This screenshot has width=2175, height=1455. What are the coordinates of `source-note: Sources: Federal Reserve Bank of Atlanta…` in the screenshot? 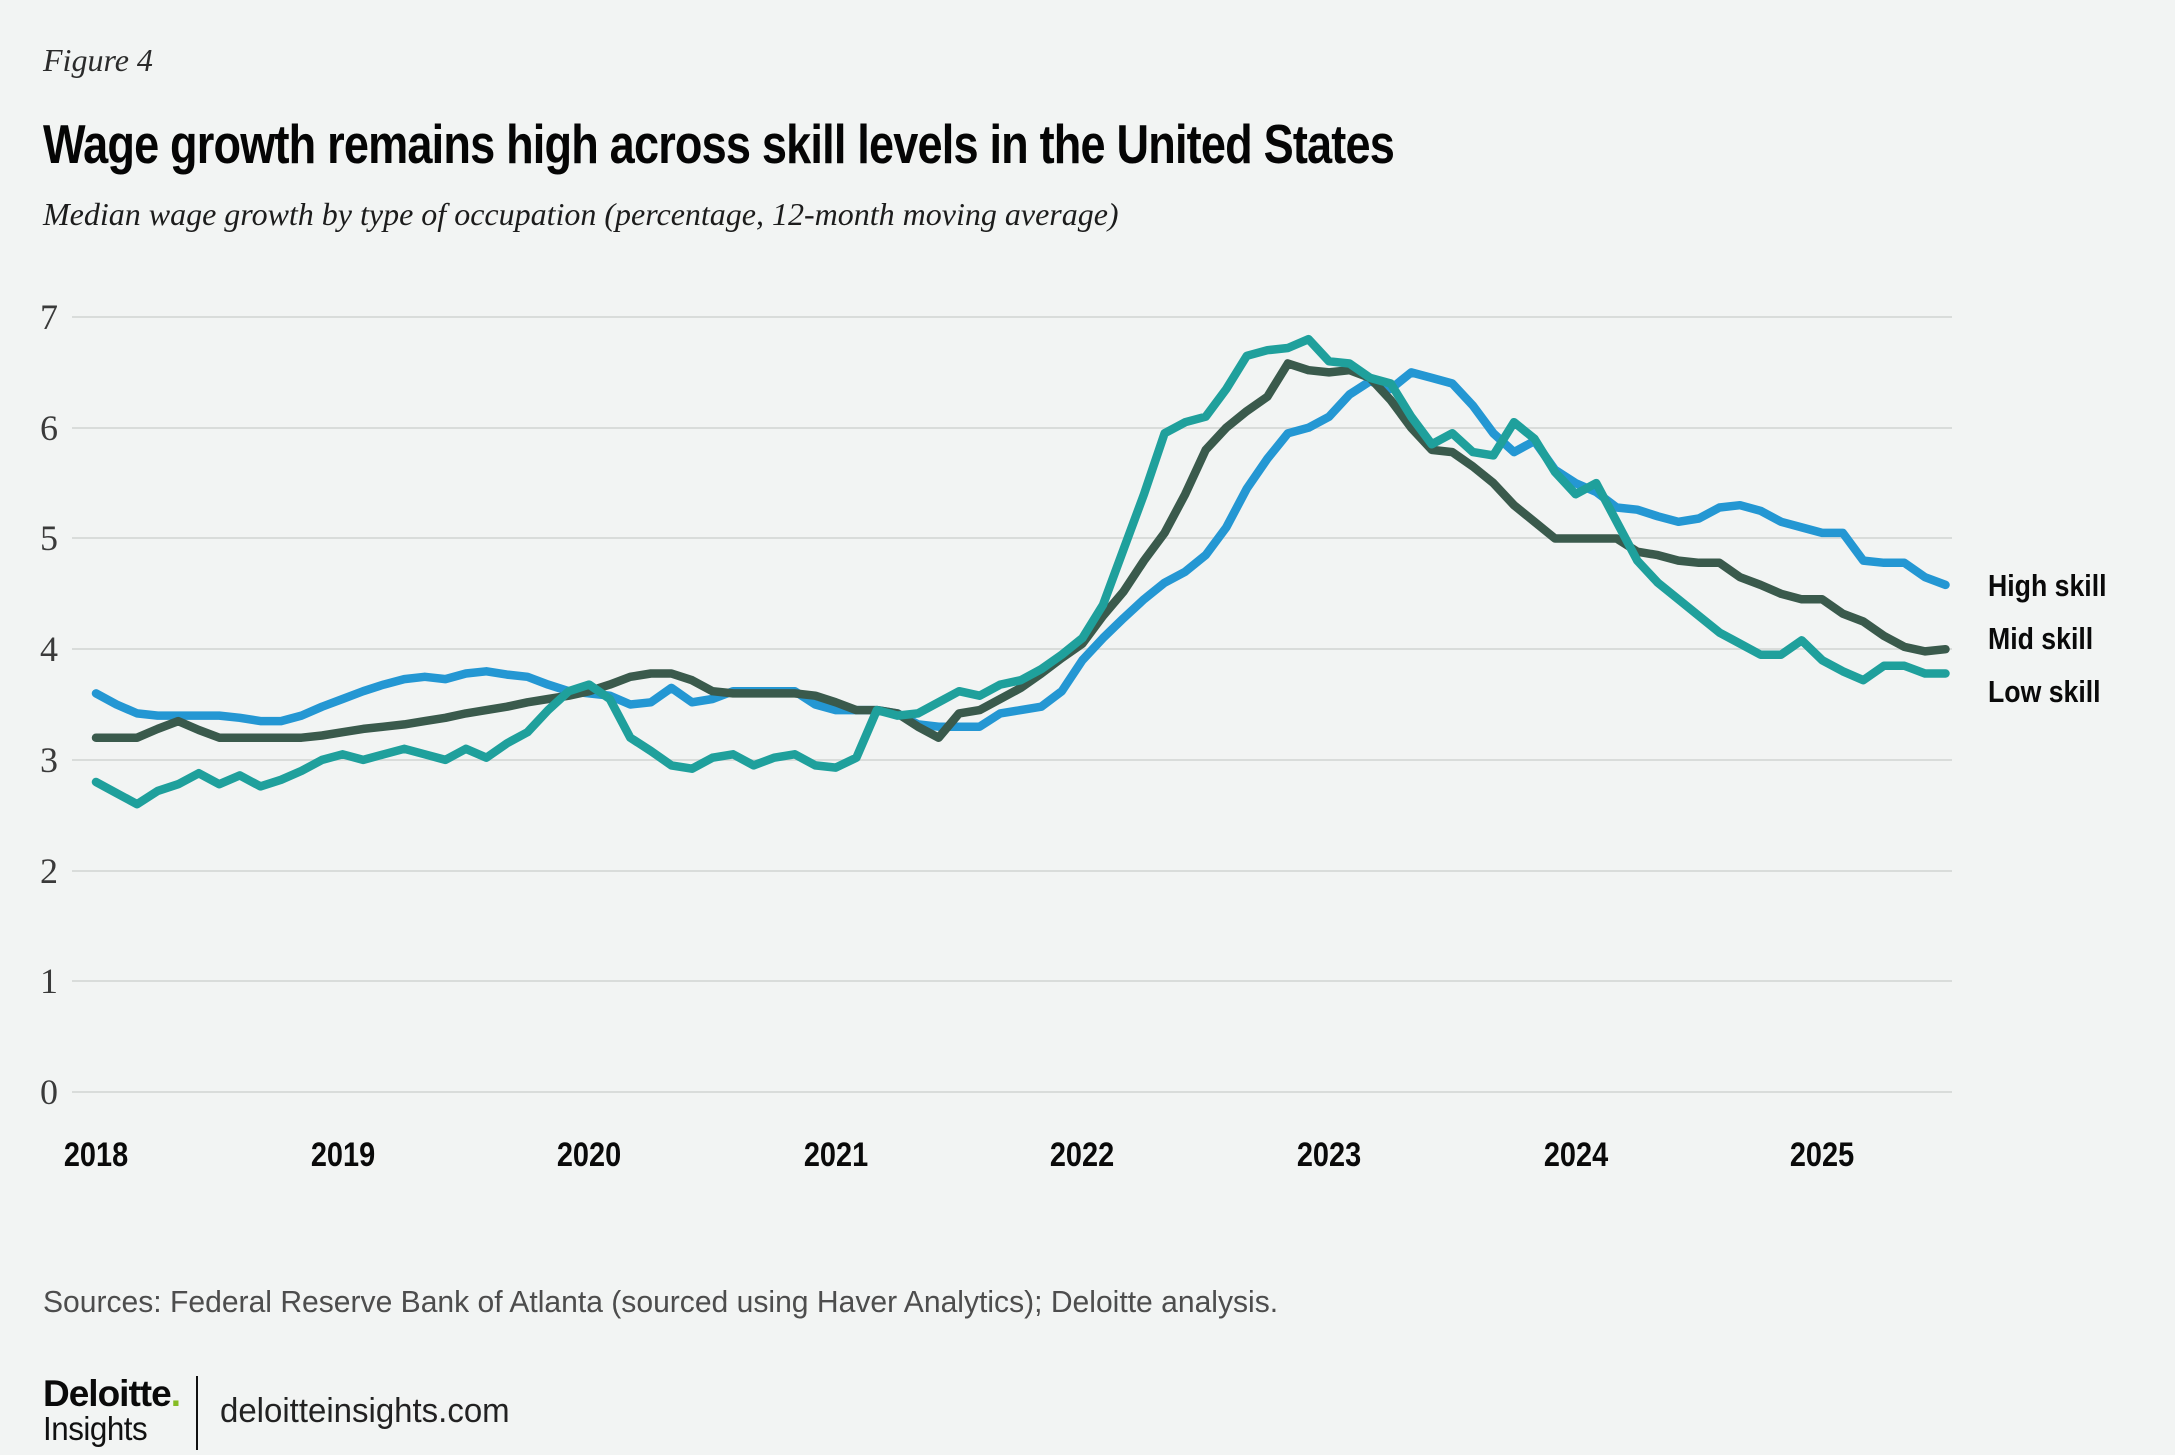 It's located at (661, 1301).